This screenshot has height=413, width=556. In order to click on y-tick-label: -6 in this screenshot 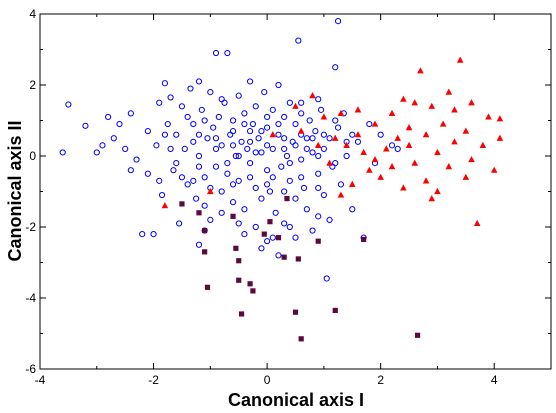, I will do `click(30, 369)`.